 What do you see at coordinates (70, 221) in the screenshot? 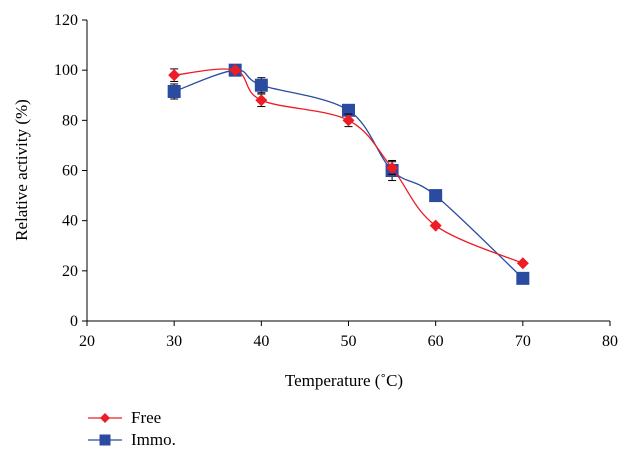
I see `y-tick-label: 40` at bounding box center [70, 221].